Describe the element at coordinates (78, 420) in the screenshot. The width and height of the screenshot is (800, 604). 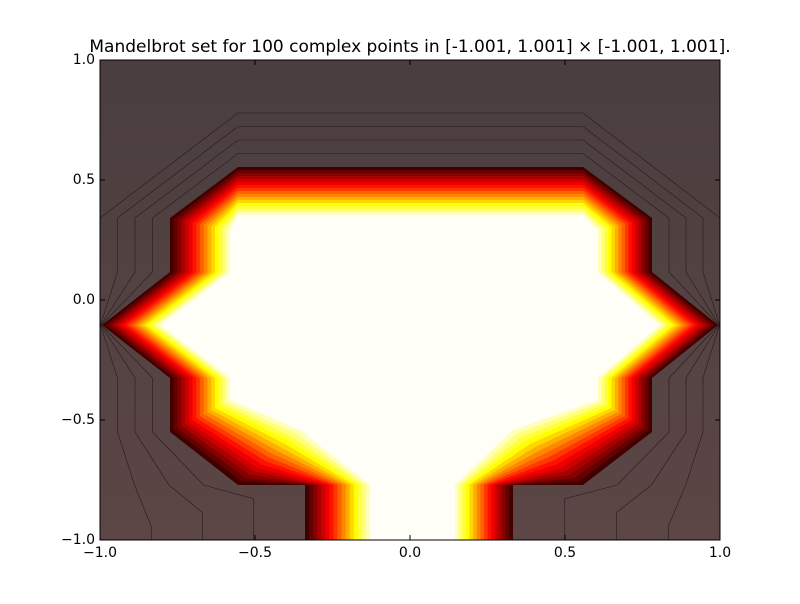
I see `y-tick-label: −0.5` at that location.